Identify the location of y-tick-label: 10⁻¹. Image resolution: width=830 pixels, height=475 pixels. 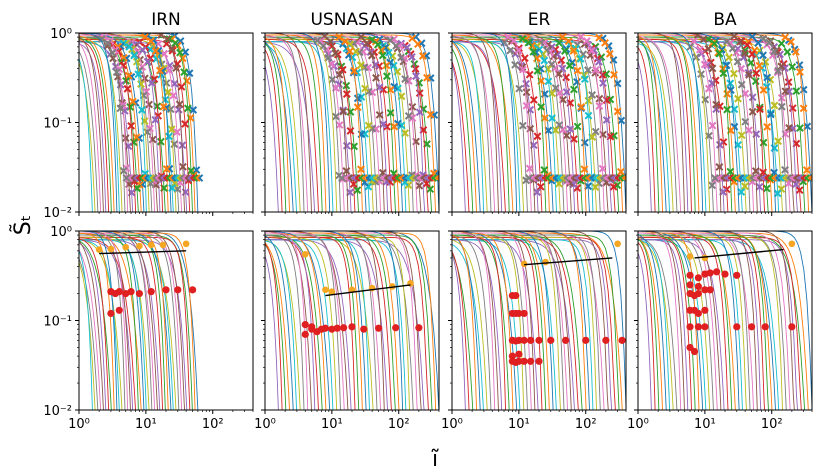
(57, 322).